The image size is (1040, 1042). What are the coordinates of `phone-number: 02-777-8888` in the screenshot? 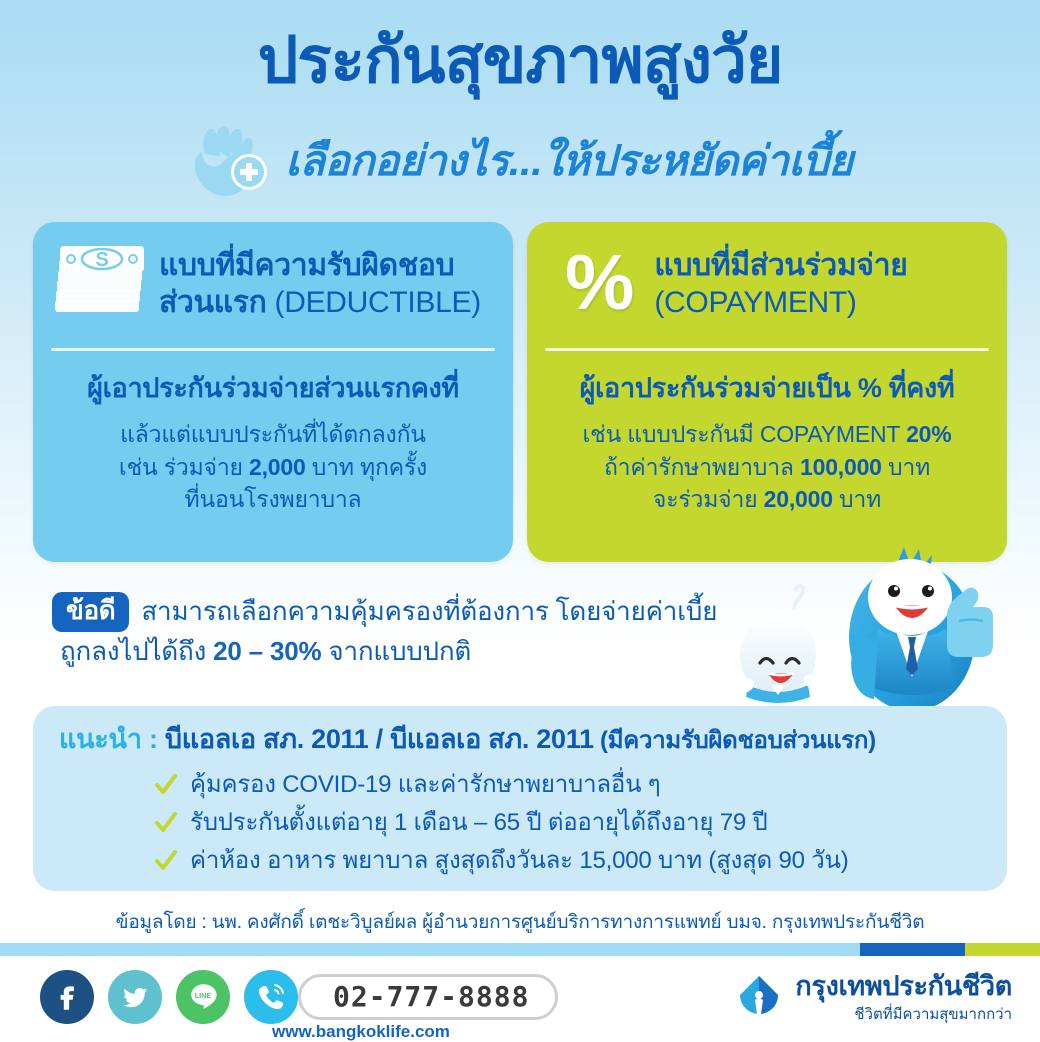 It's located at (428, 997).